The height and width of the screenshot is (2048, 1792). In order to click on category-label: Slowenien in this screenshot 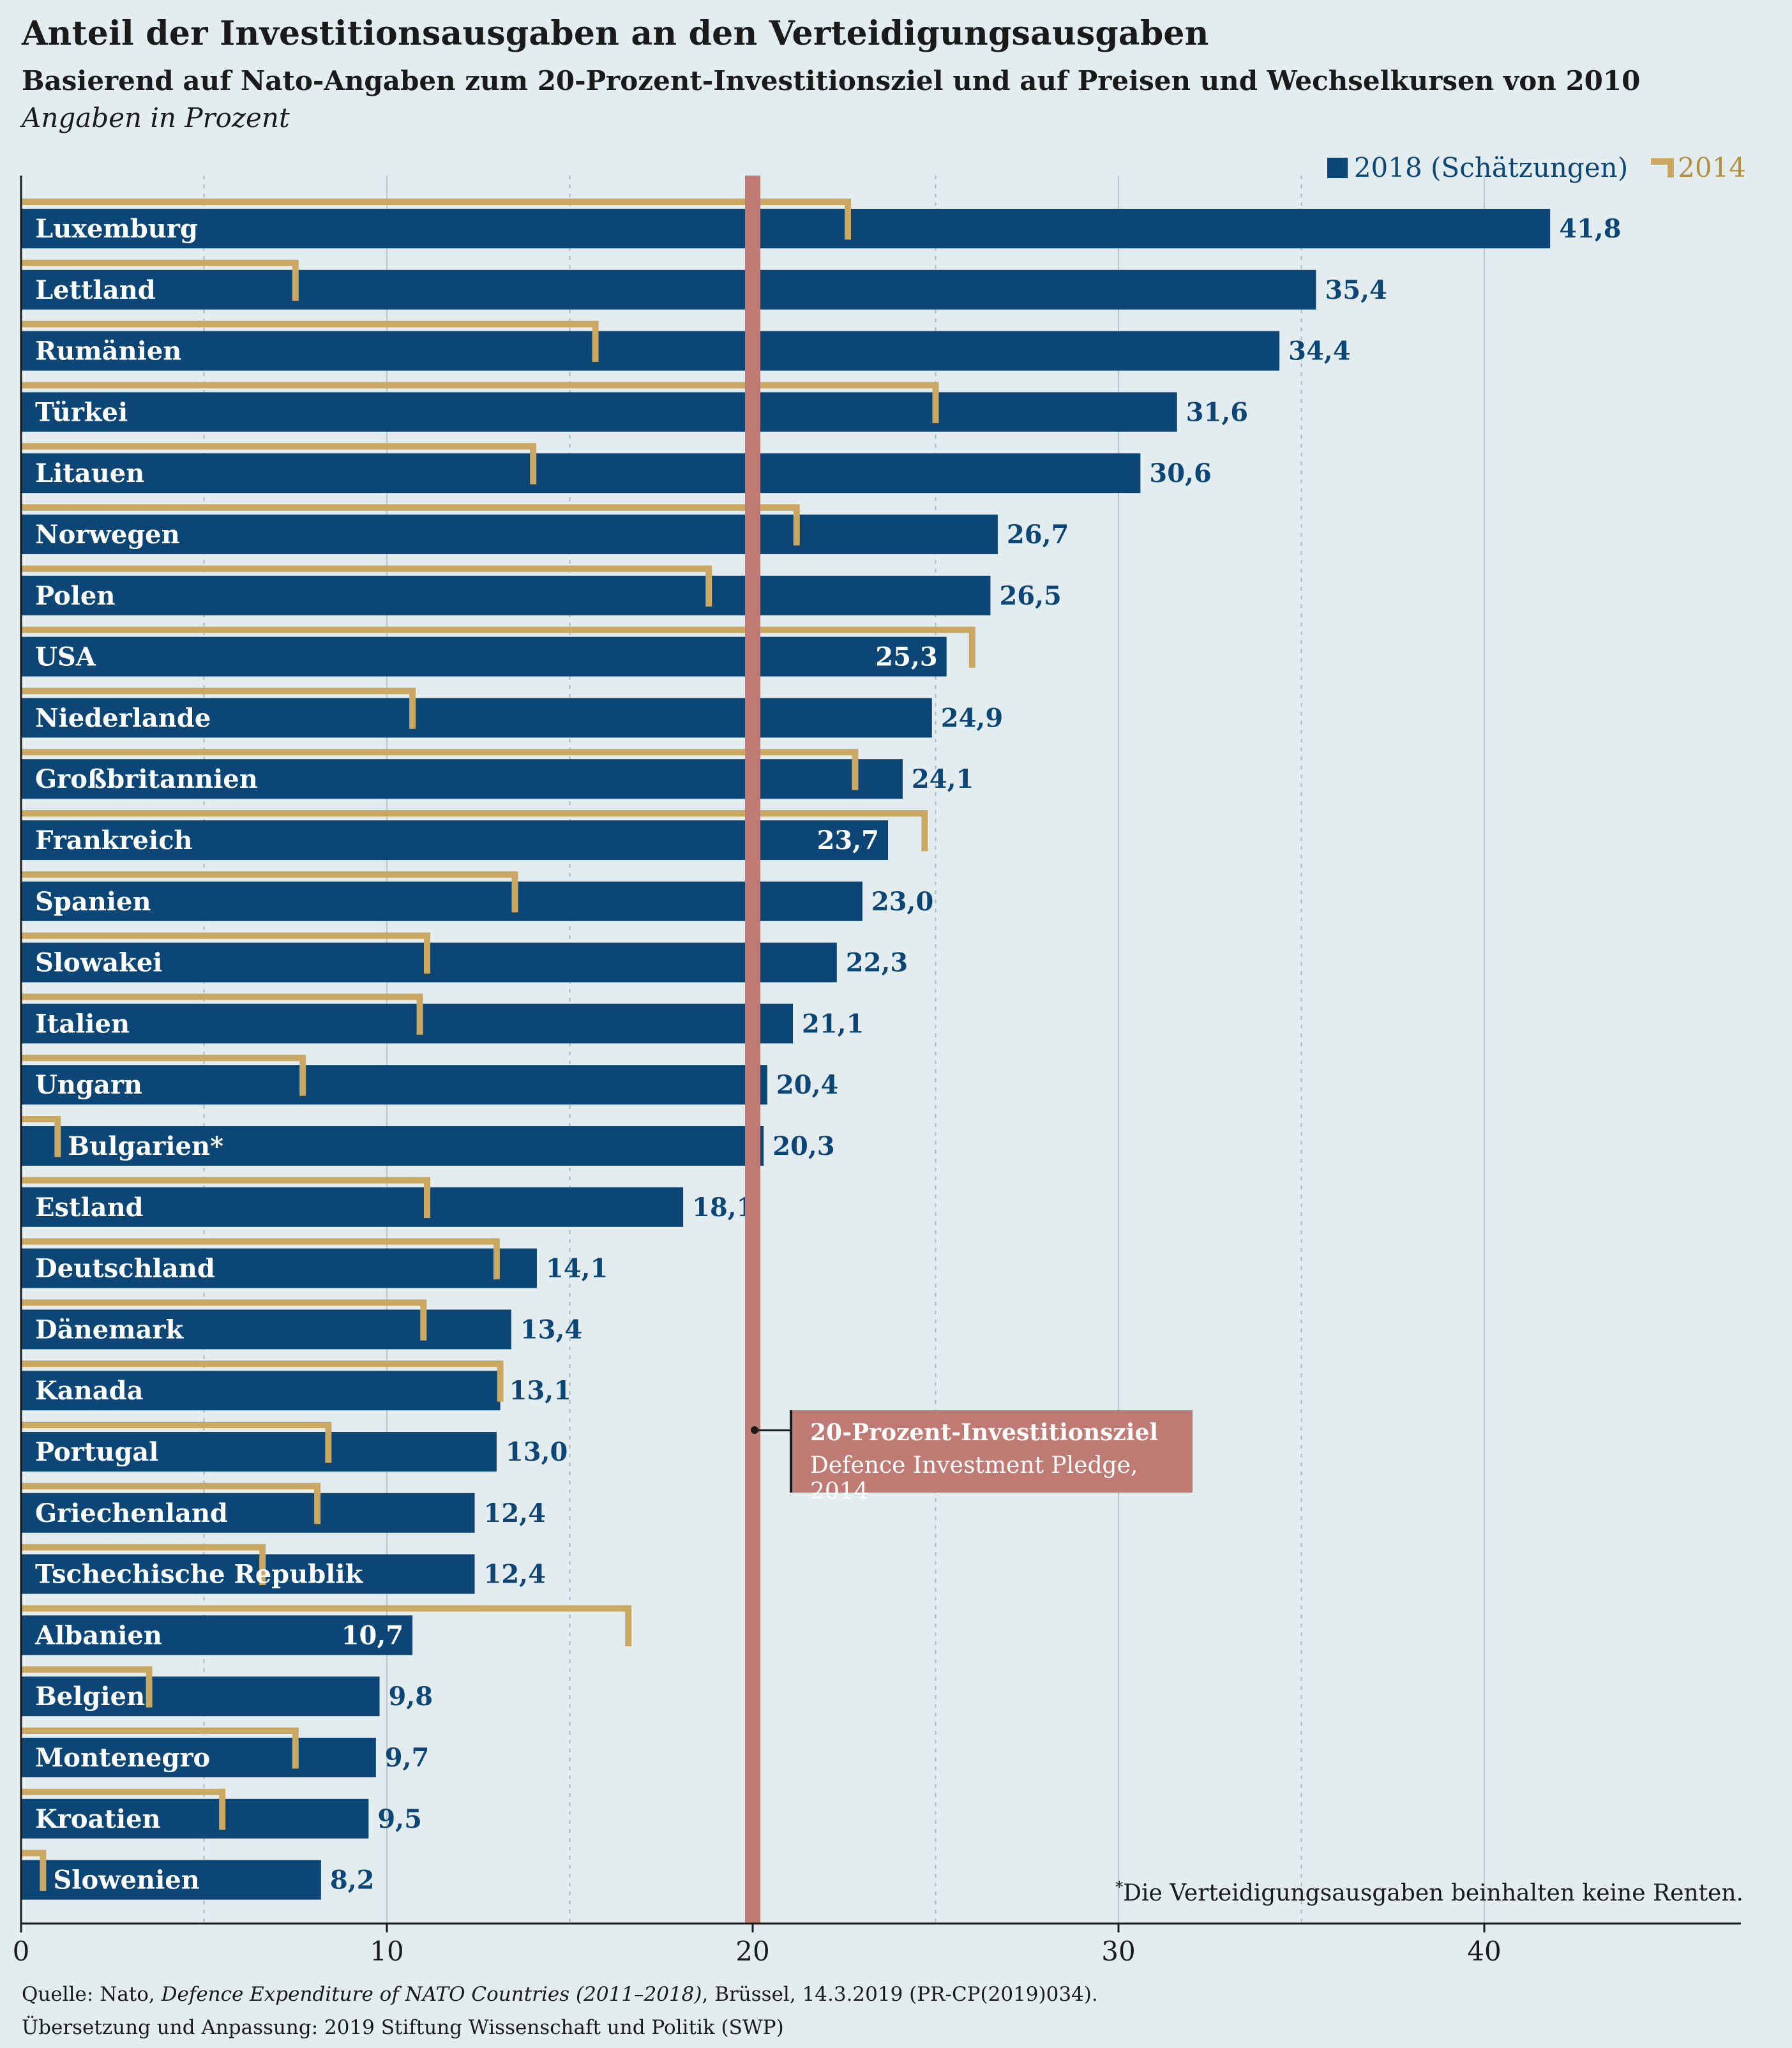, I will do `click(126, 1880)`.